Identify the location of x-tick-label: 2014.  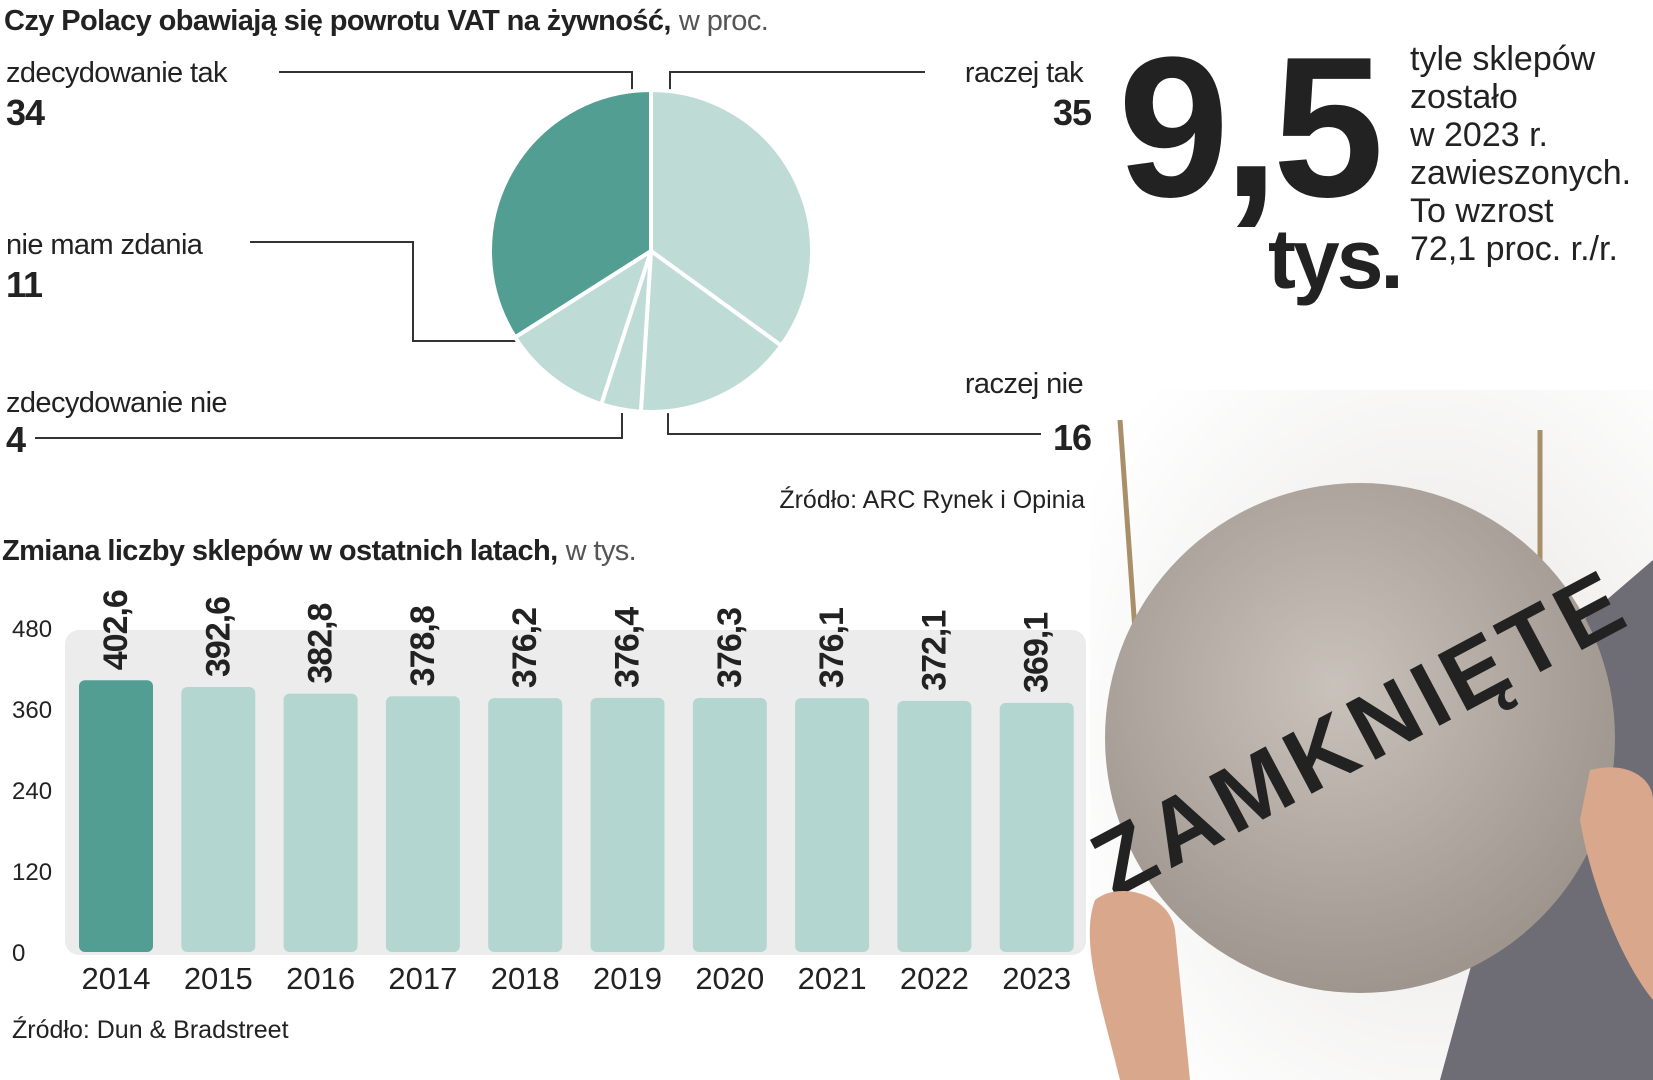
(116, 978).